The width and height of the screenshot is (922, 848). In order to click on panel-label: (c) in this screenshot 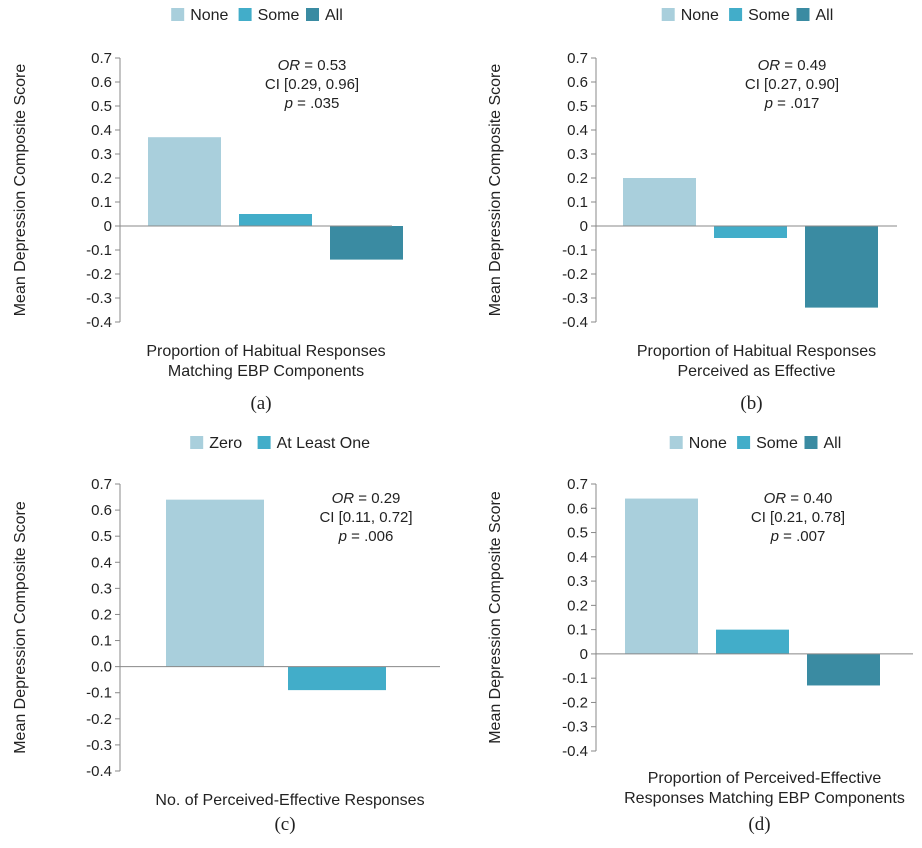, I will do `click(284, 824)`.